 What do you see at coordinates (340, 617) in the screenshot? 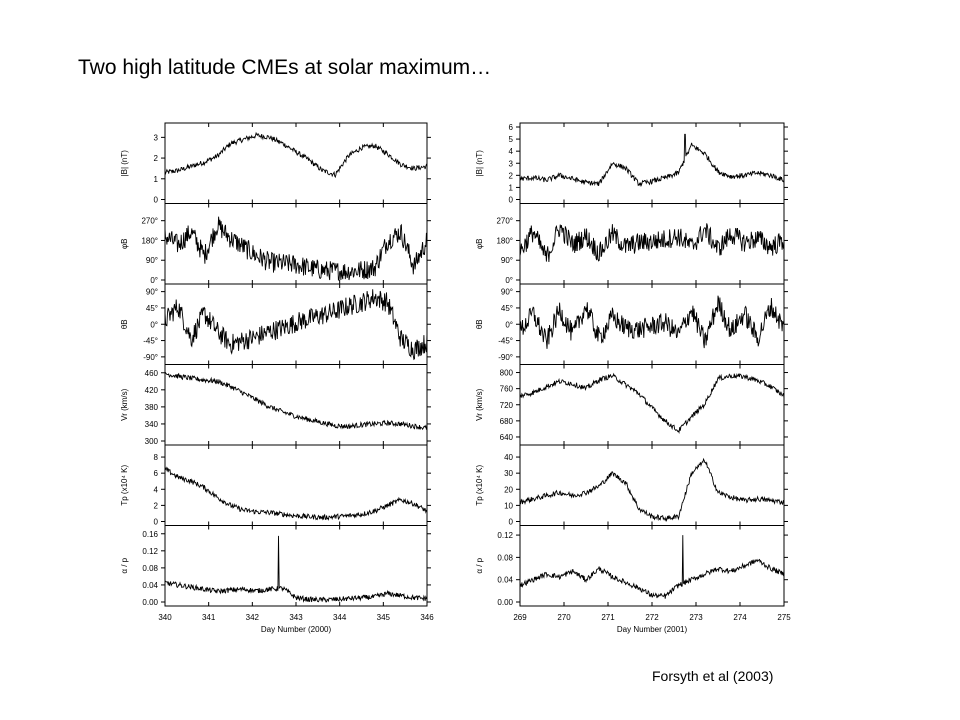
I see `x-tick-label: 344` at bounding box center [340, 617].